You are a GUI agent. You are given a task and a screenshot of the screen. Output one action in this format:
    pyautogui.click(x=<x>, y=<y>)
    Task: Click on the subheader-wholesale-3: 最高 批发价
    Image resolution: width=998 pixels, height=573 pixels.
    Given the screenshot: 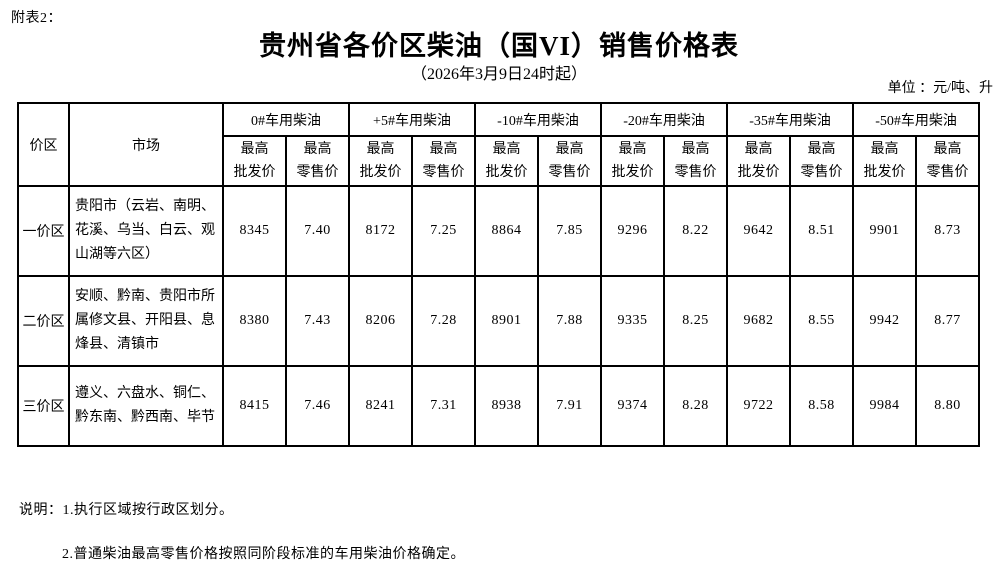 What is the action you would take?
    pyautogui.click(x=633, y=161)
    